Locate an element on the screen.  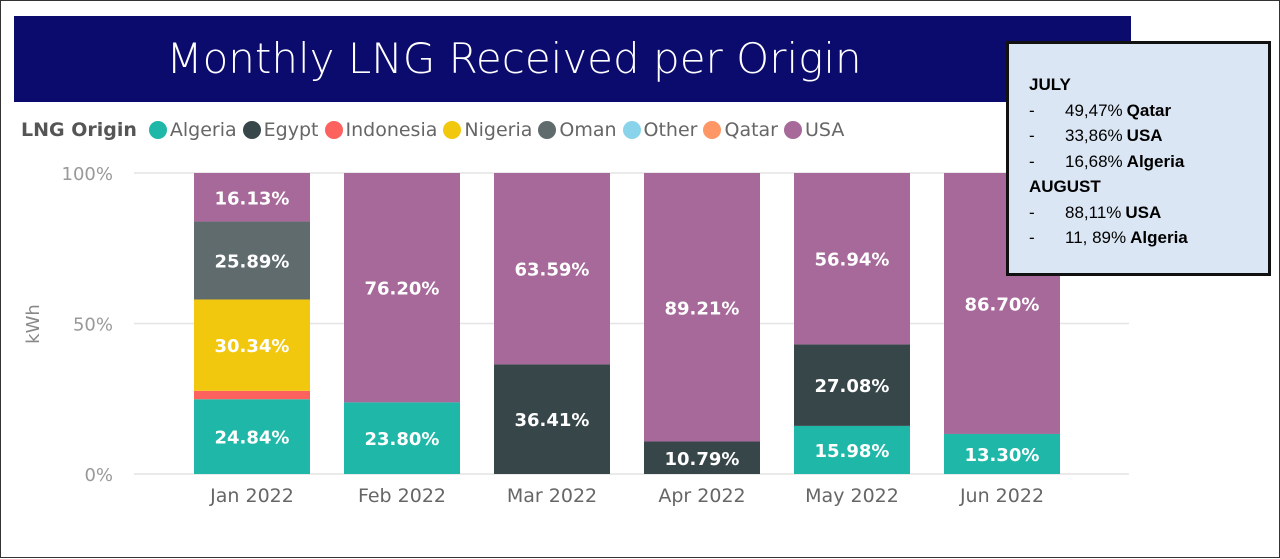
legend-label: Oman is located at coordinates (588, 130).